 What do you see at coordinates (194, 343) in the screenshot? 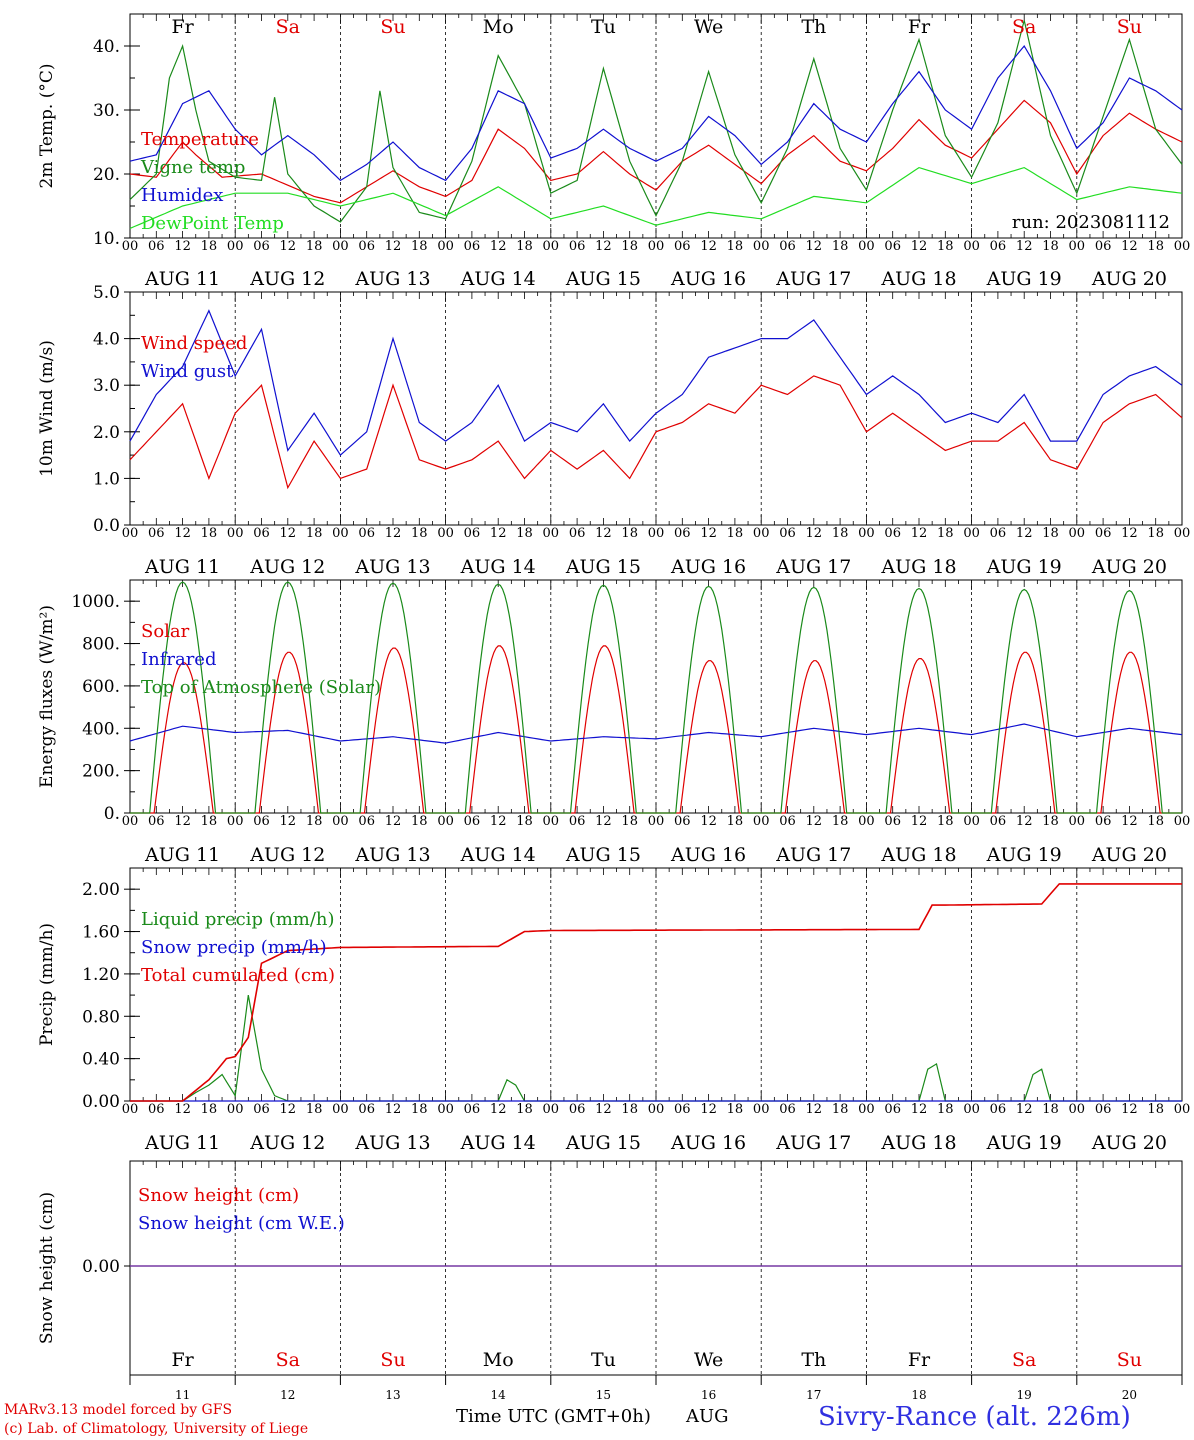
I see `legend-entry: Wind speed` at bounding box center [194, 343].